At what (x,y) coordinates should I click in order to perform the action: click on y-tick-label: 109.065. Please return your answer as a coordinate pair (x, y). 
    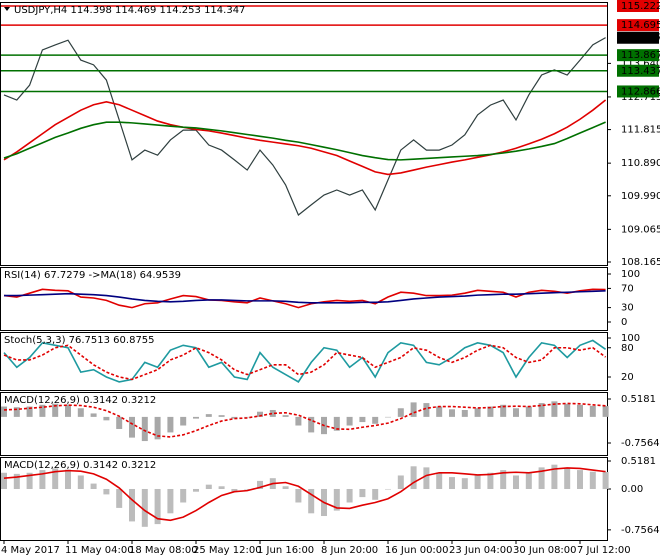
    Looking at the image, I should click on (640, 229).